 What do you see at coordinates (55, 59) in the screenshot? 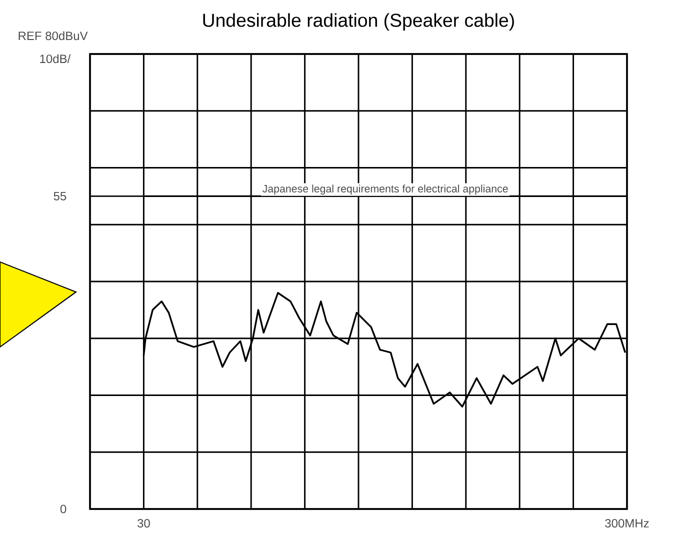
I see `text: 10dB/` at bounding box center [55, 59].